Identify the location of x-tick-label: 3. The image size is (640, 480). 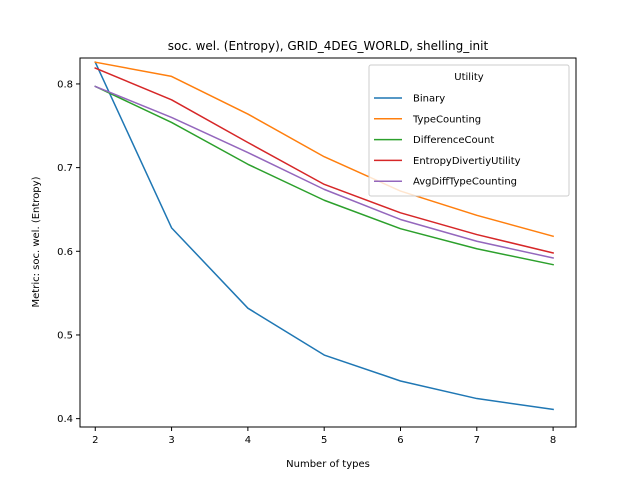
(171, 440).